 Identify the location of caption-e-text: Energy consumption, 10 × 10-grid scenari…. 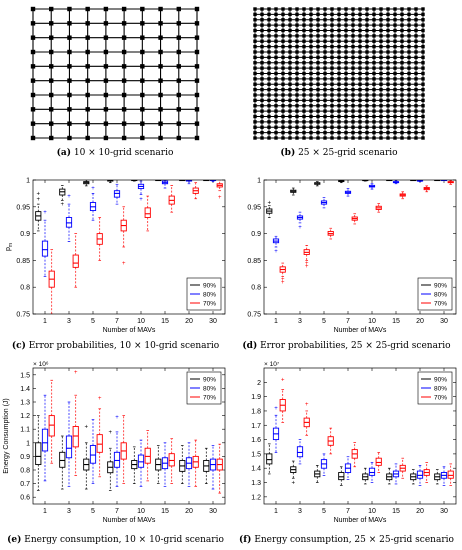
(124, 540).